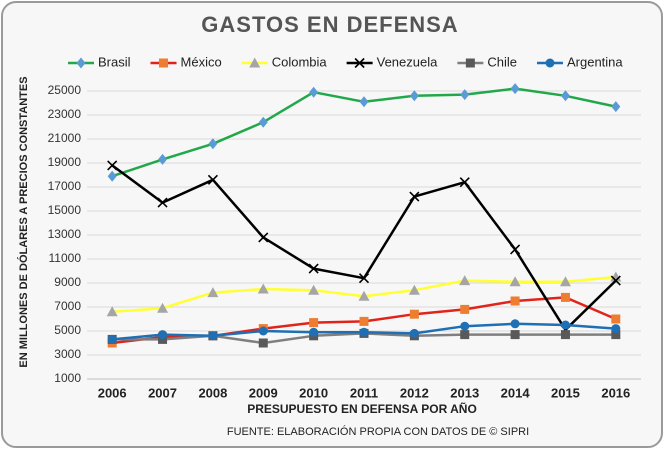  What do you see at coordinates (212, 392) in the screenshot?
I see `x-tick-label: 2008` at bounding box center [212, 392].